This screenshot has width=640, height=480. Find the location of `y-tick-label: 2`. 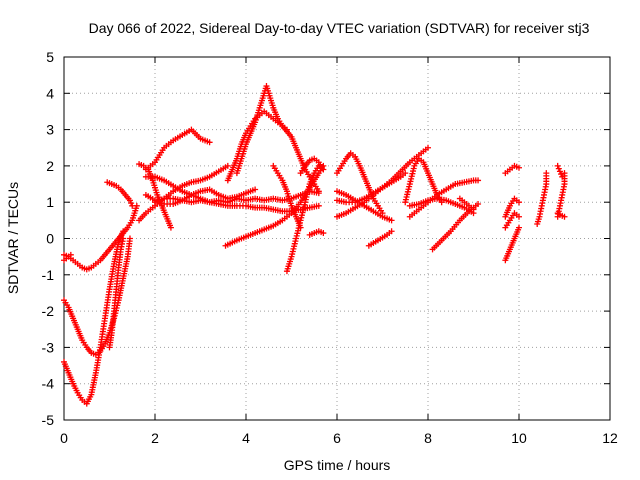

y-tick-label: 2 is located at coordinates (50, 166).